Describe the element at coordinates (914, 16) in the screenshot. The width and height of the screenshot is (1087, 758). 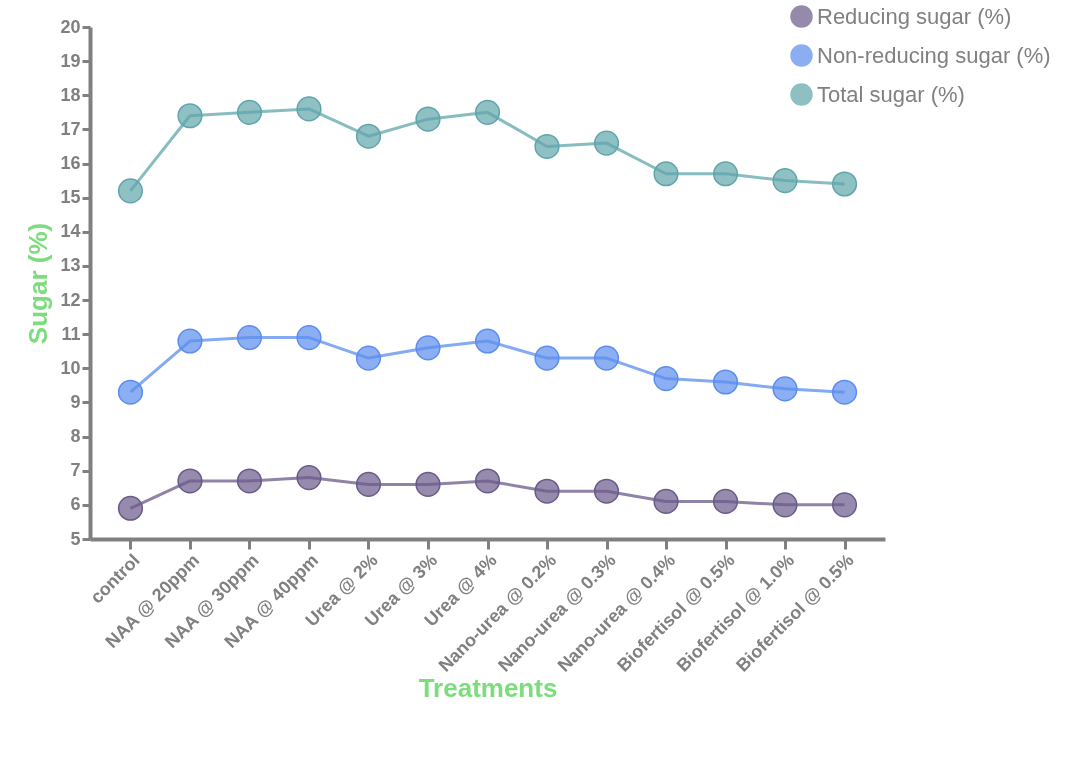
I see `legend-label: Reducing sugar (%)` at that location.